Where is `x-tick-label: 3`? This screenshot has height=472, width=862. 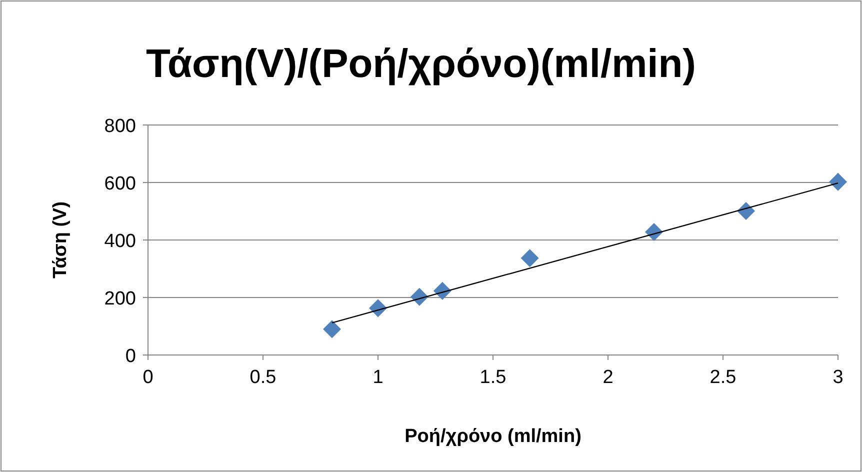 x-tick-label: 3 is located at coordinates (838, 377).